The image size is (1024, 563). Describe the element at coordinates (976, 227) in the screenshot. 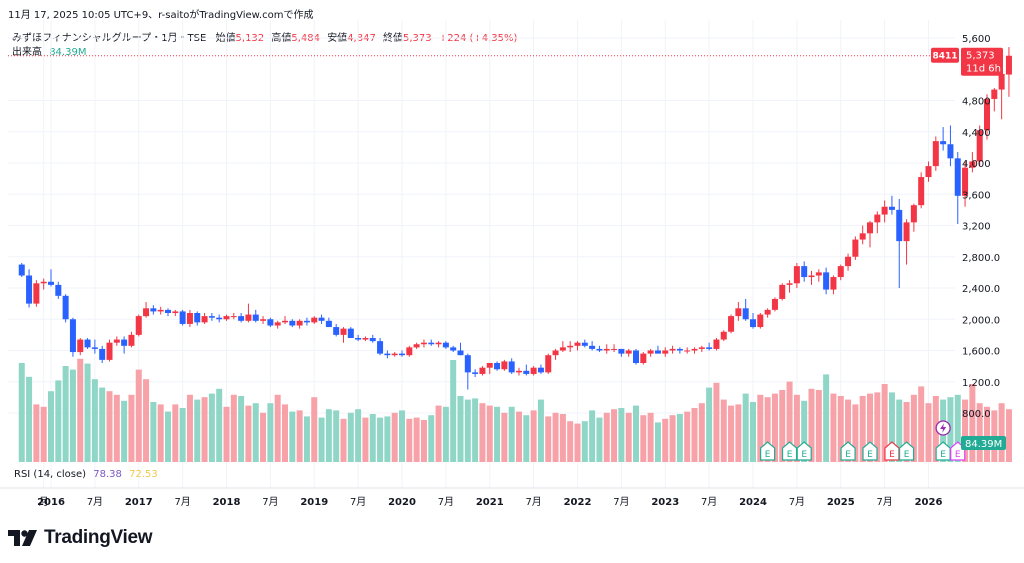

I see `price-axis-label: 3,200` at that location.